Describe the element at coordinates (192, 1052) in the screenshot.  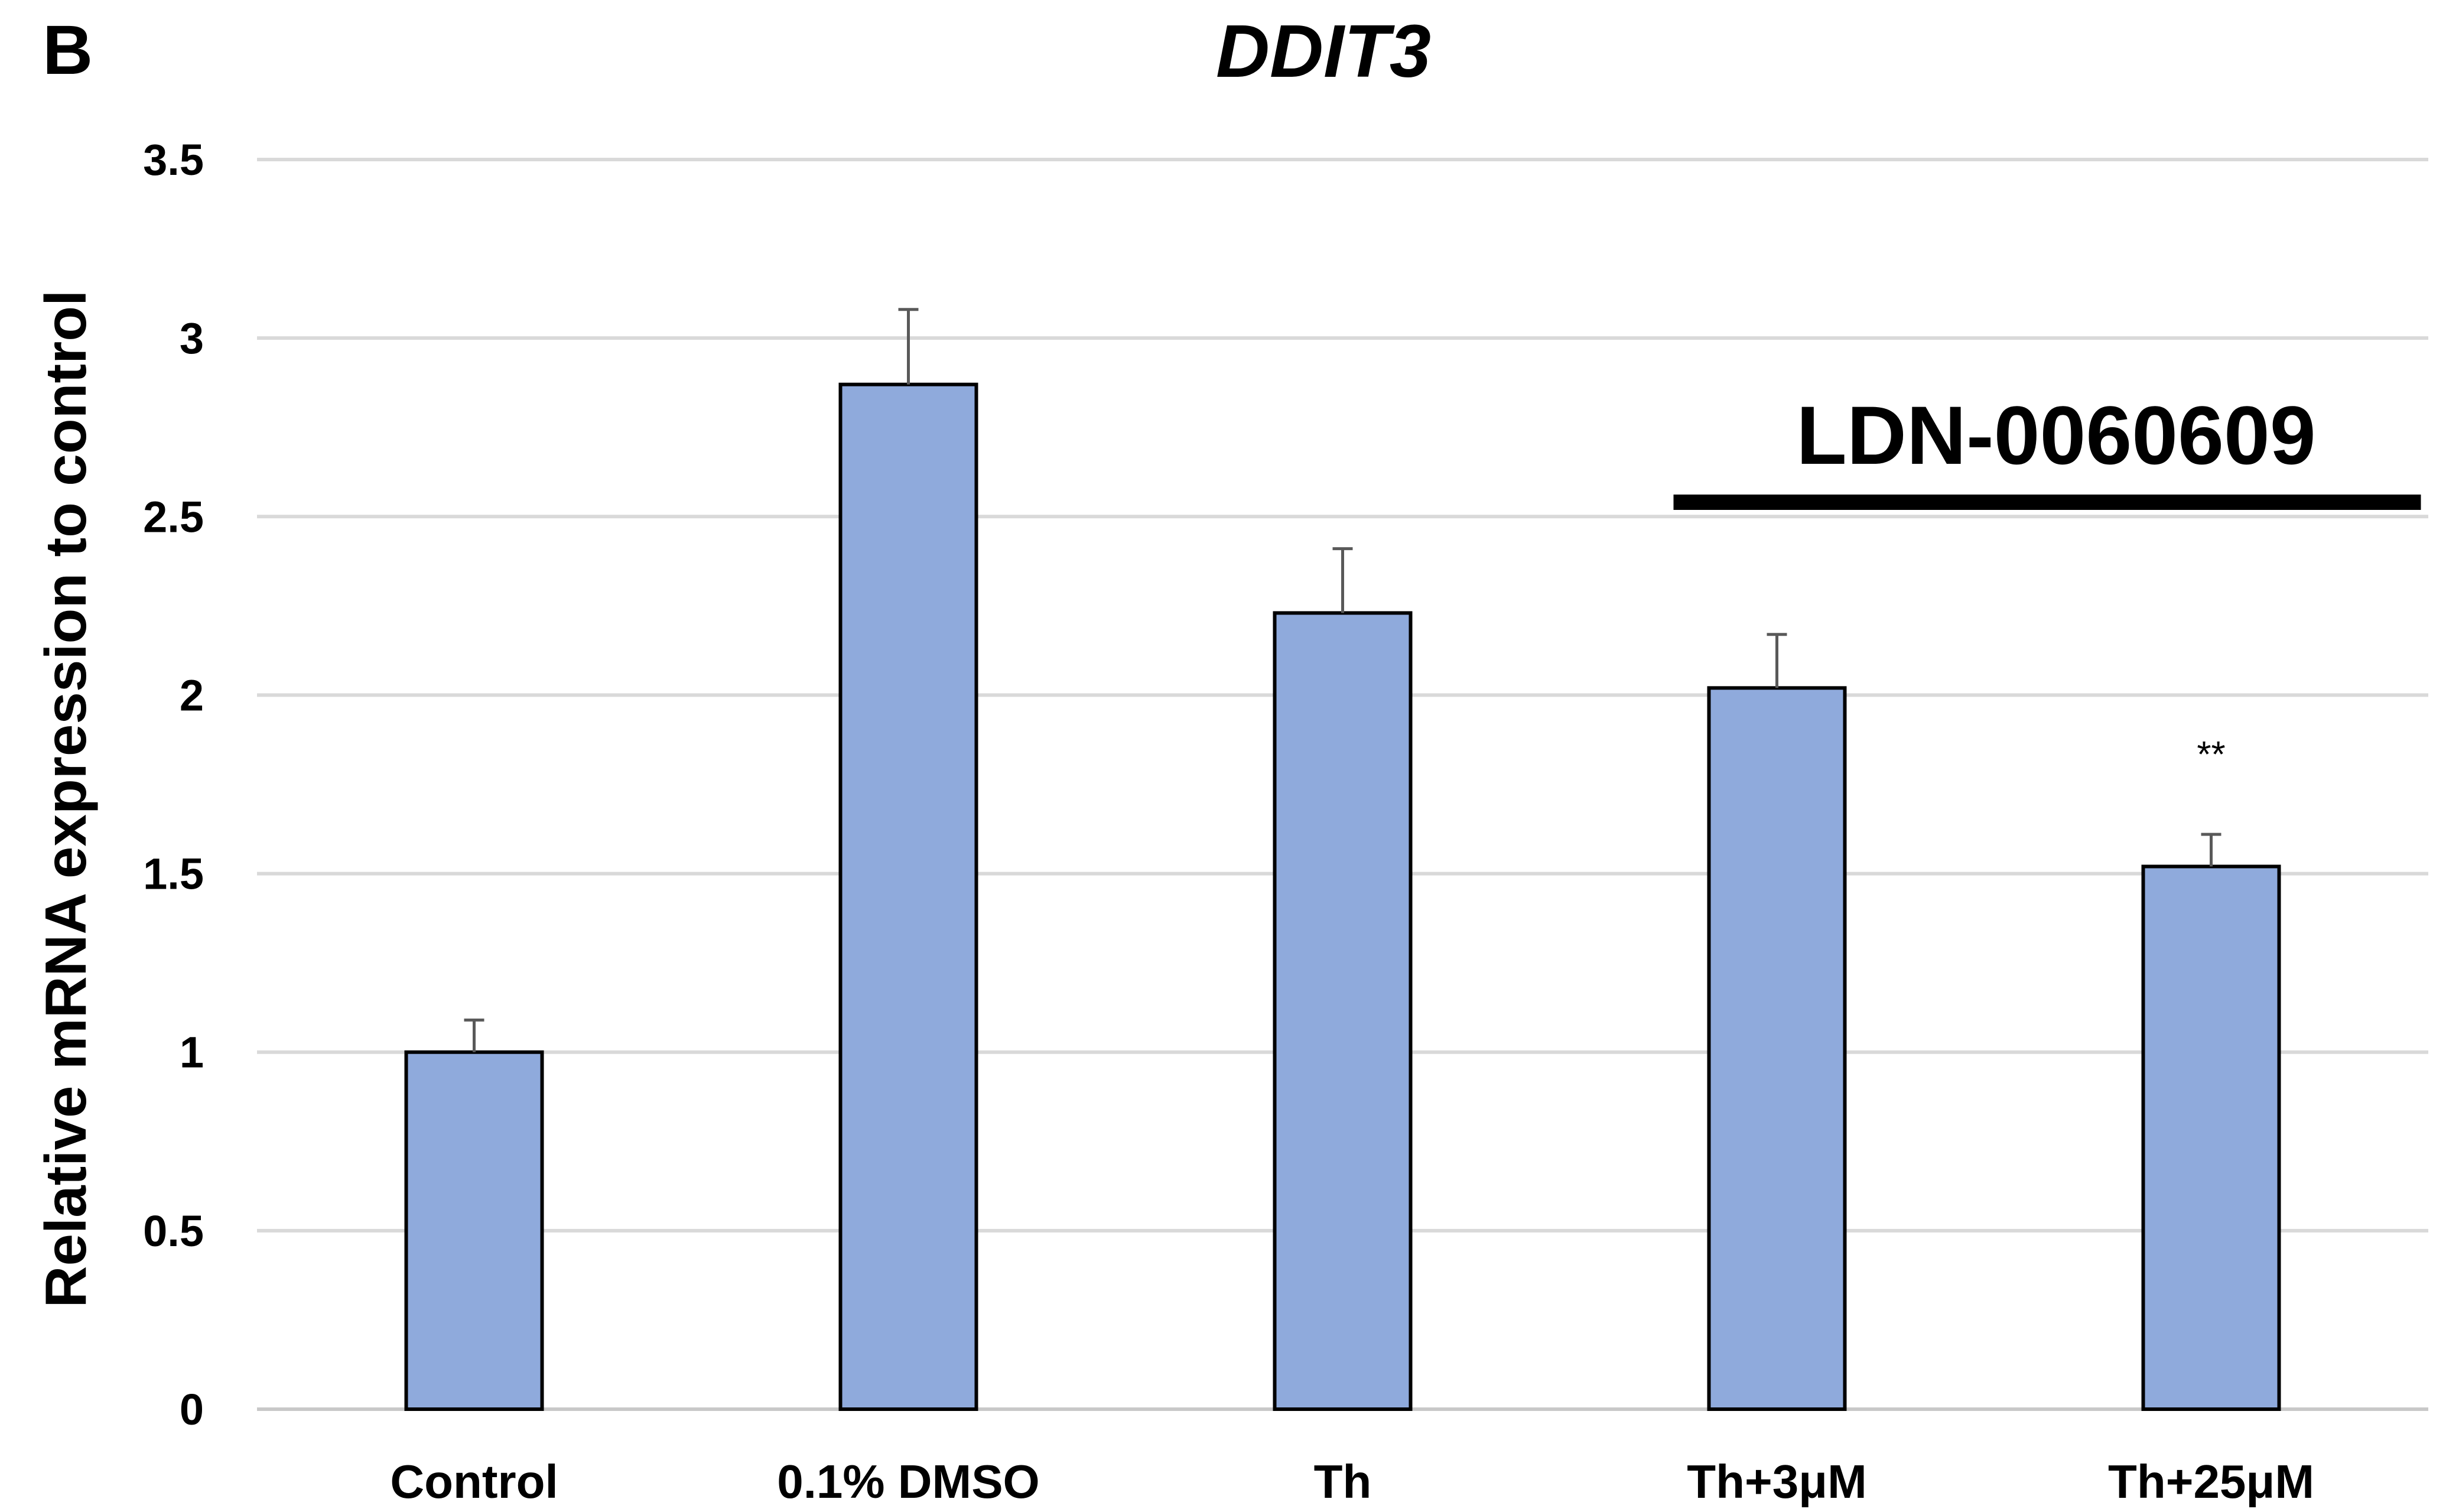
I see `y-tick-label: 1` at that location.